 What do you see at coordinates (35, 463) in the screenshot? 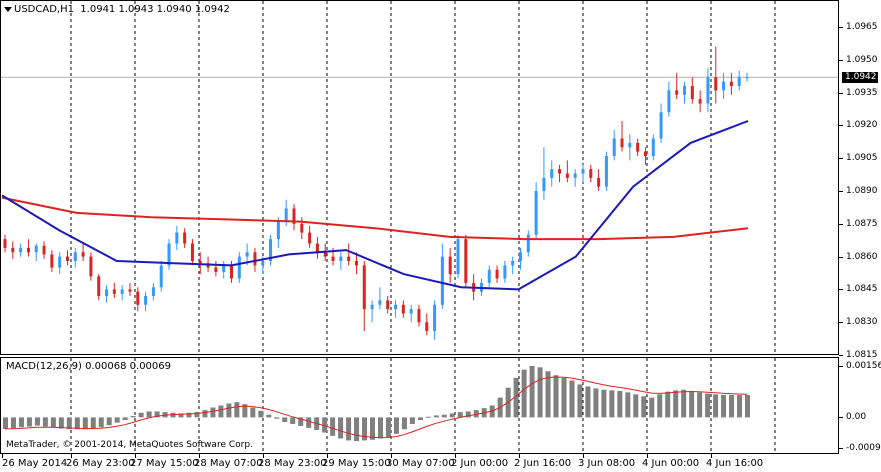
I see `time-axis-label: 26 May 2014` at bounding box center [35, 463].